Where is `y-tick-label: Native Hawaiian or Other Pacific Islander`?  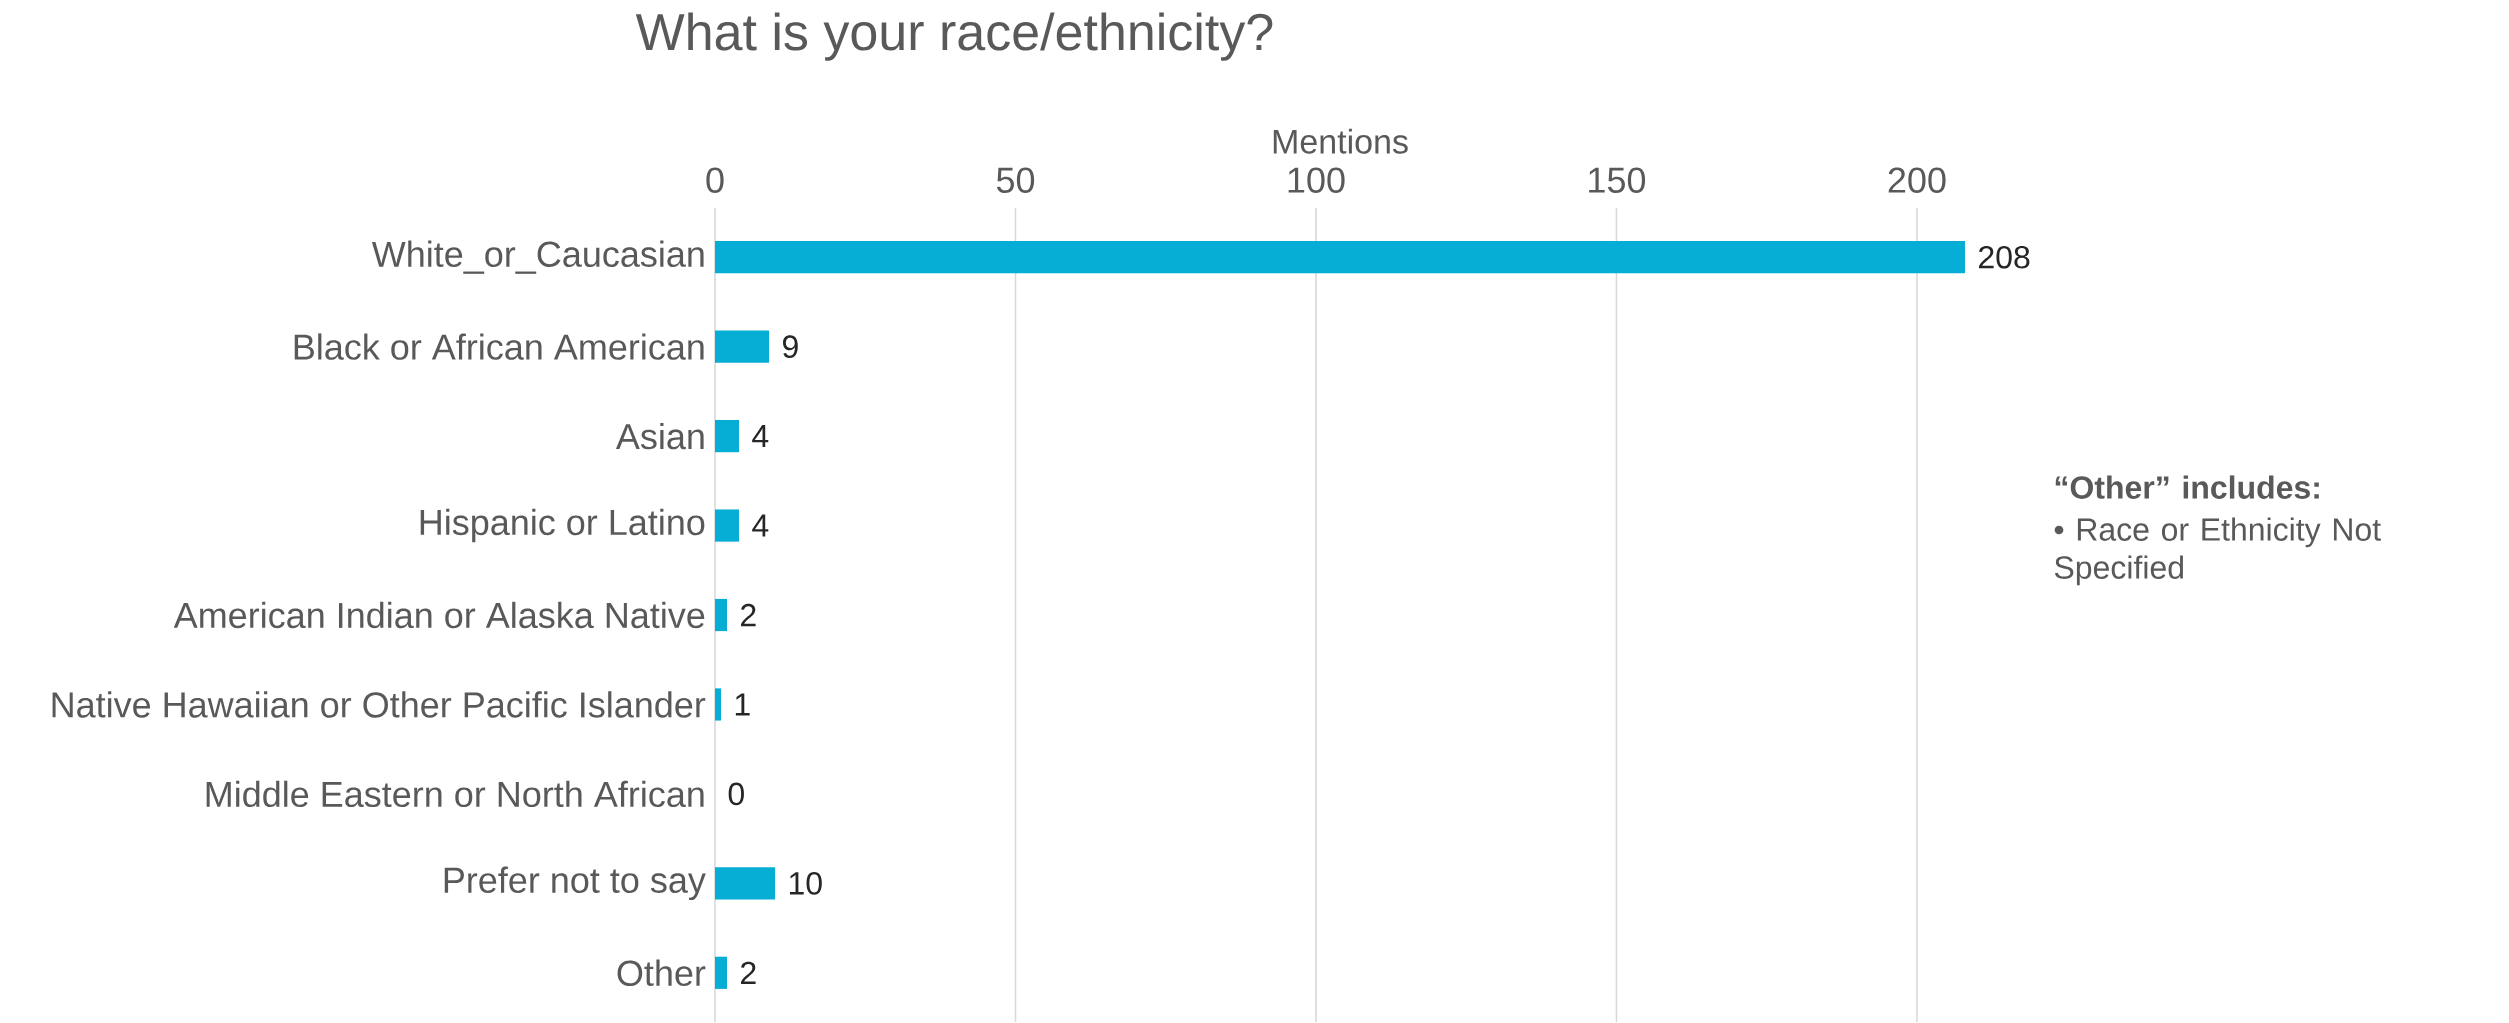
y-tick-label: Native Hawaiian or Other Pacific Islander is located at coordinates (379, 704).